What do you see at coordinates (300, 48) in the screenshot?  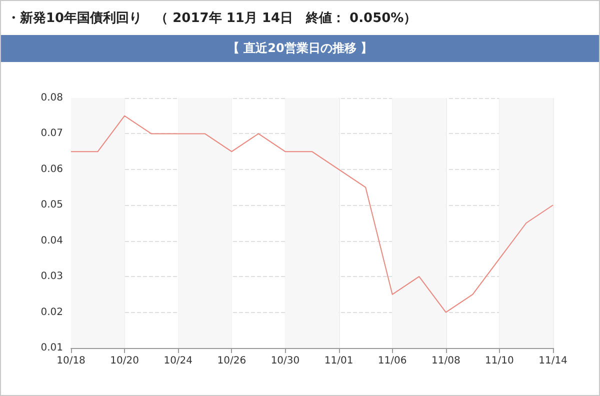 I see `chart-subtitle: 【 直近20営業日の推移 】` at bounding box center [300, 48].